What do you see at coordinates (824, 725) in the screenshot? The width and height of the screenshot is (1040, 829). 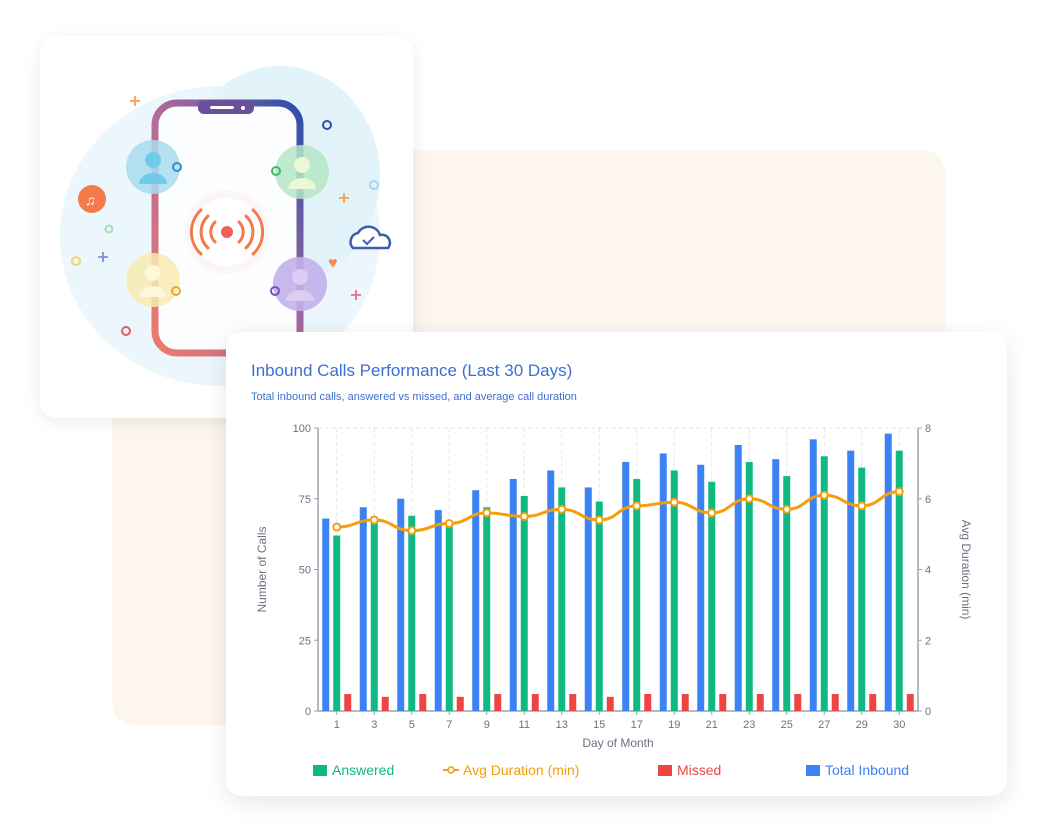 I see `x-tick-label: 27` at bounding box center [824, 725].